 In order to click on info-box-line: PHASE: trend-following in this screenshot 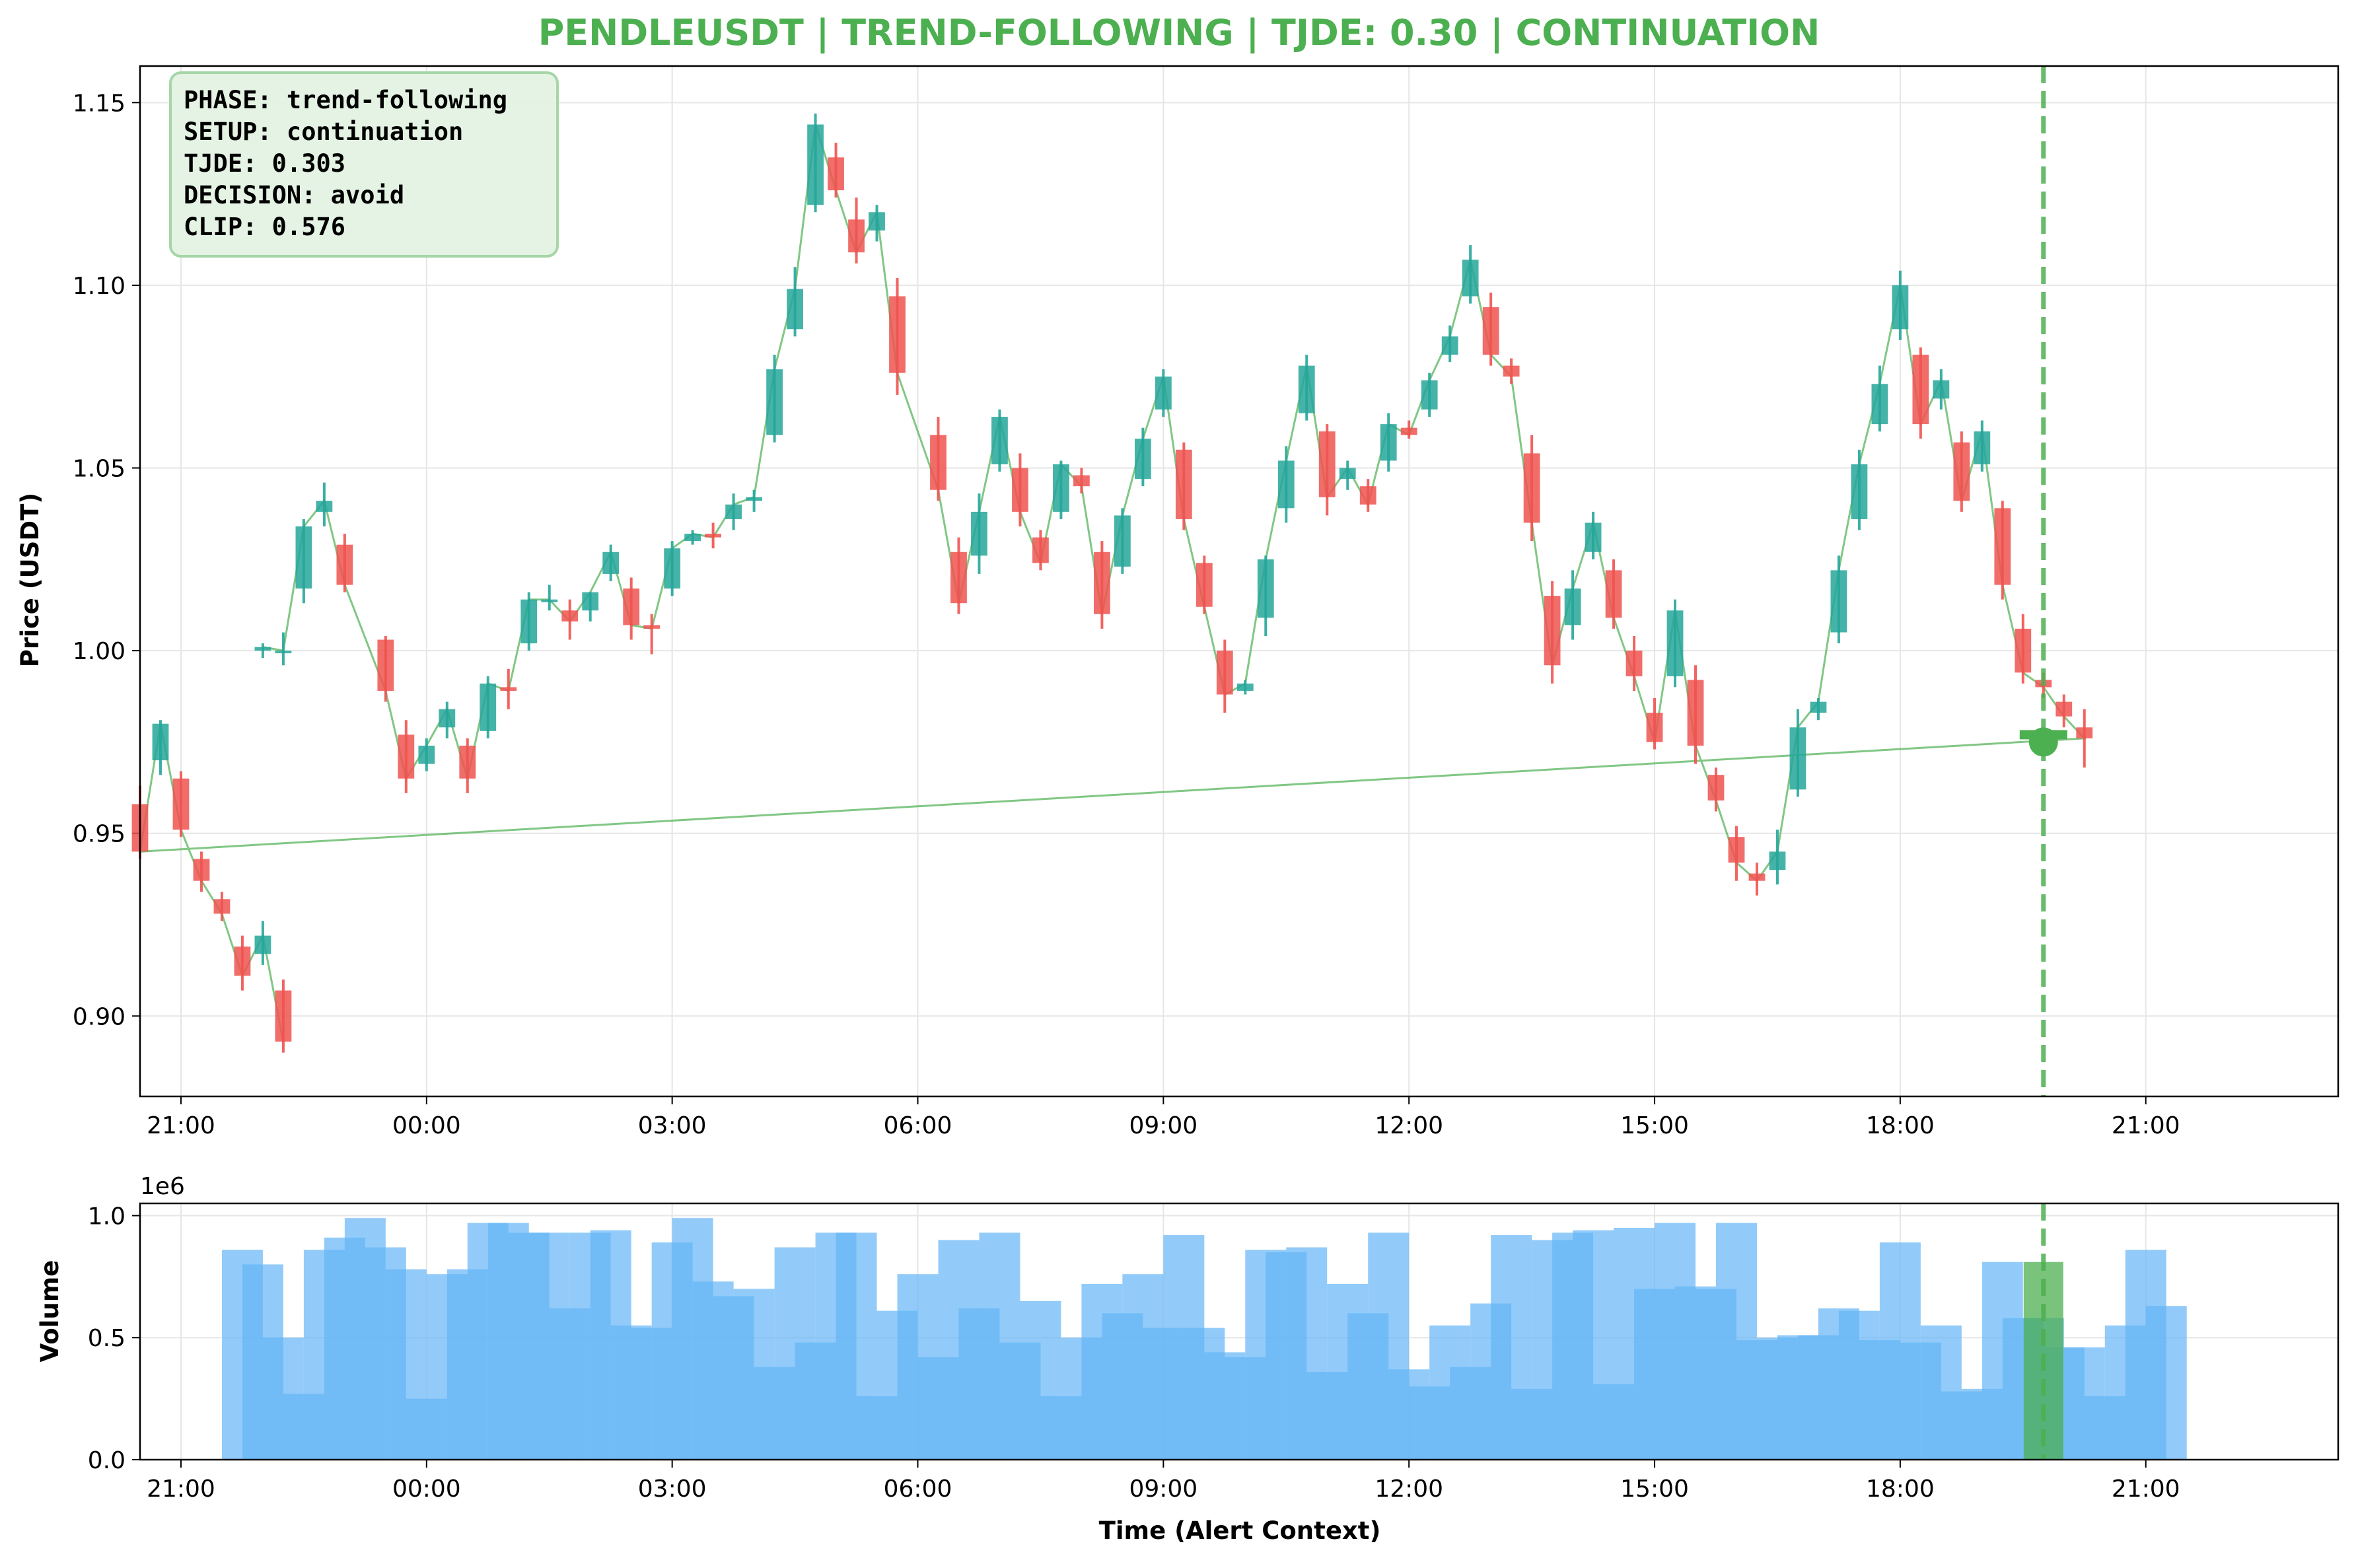, I will do `click(345, 100)`.